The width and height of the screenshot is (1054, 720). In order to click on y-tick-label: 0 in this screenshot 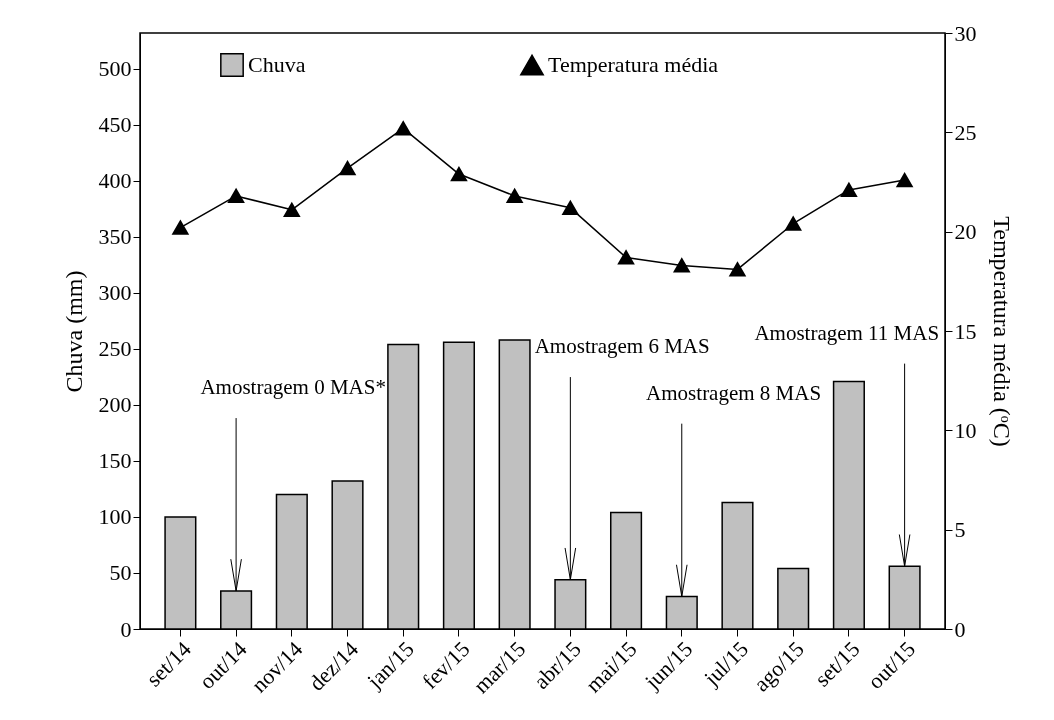, I will do `click(126, 629)`.